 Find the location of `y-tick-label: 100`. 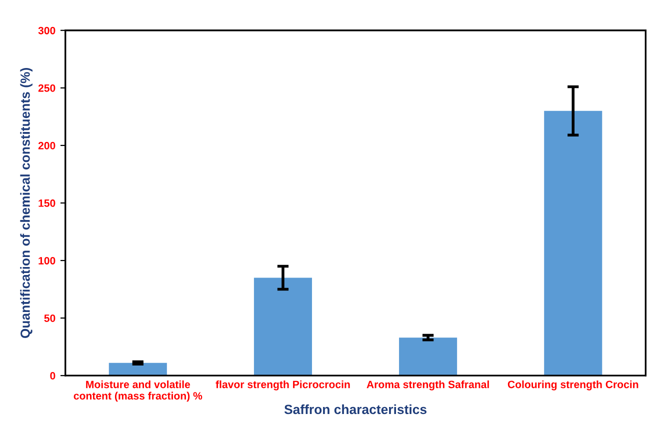

y-tick-label: 100 is located at coordinates (47, 260).